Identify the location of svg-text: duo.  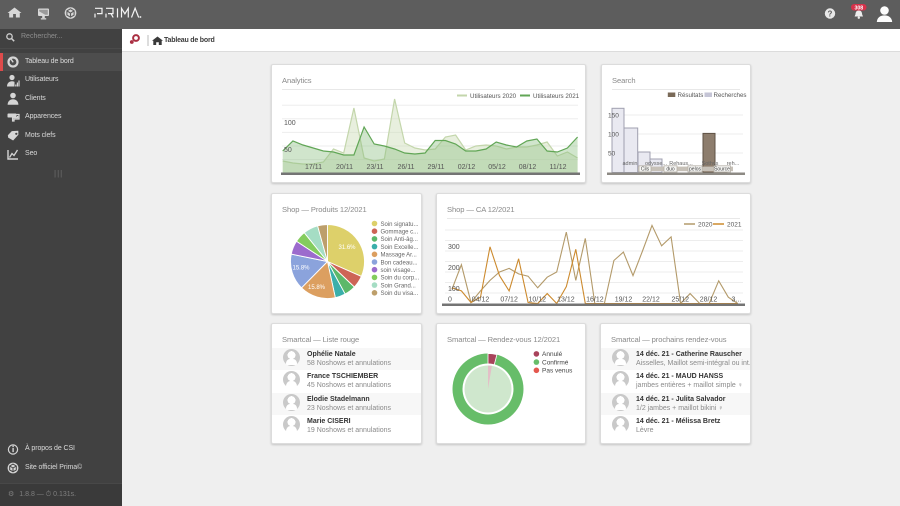
(670, 170).